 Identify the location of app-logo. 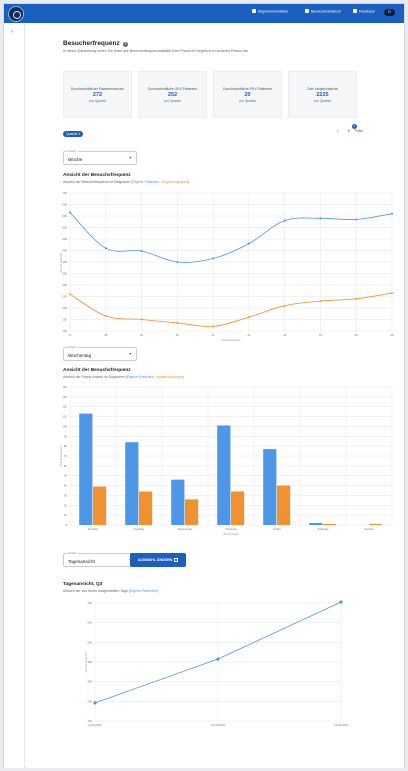
(16, 14).